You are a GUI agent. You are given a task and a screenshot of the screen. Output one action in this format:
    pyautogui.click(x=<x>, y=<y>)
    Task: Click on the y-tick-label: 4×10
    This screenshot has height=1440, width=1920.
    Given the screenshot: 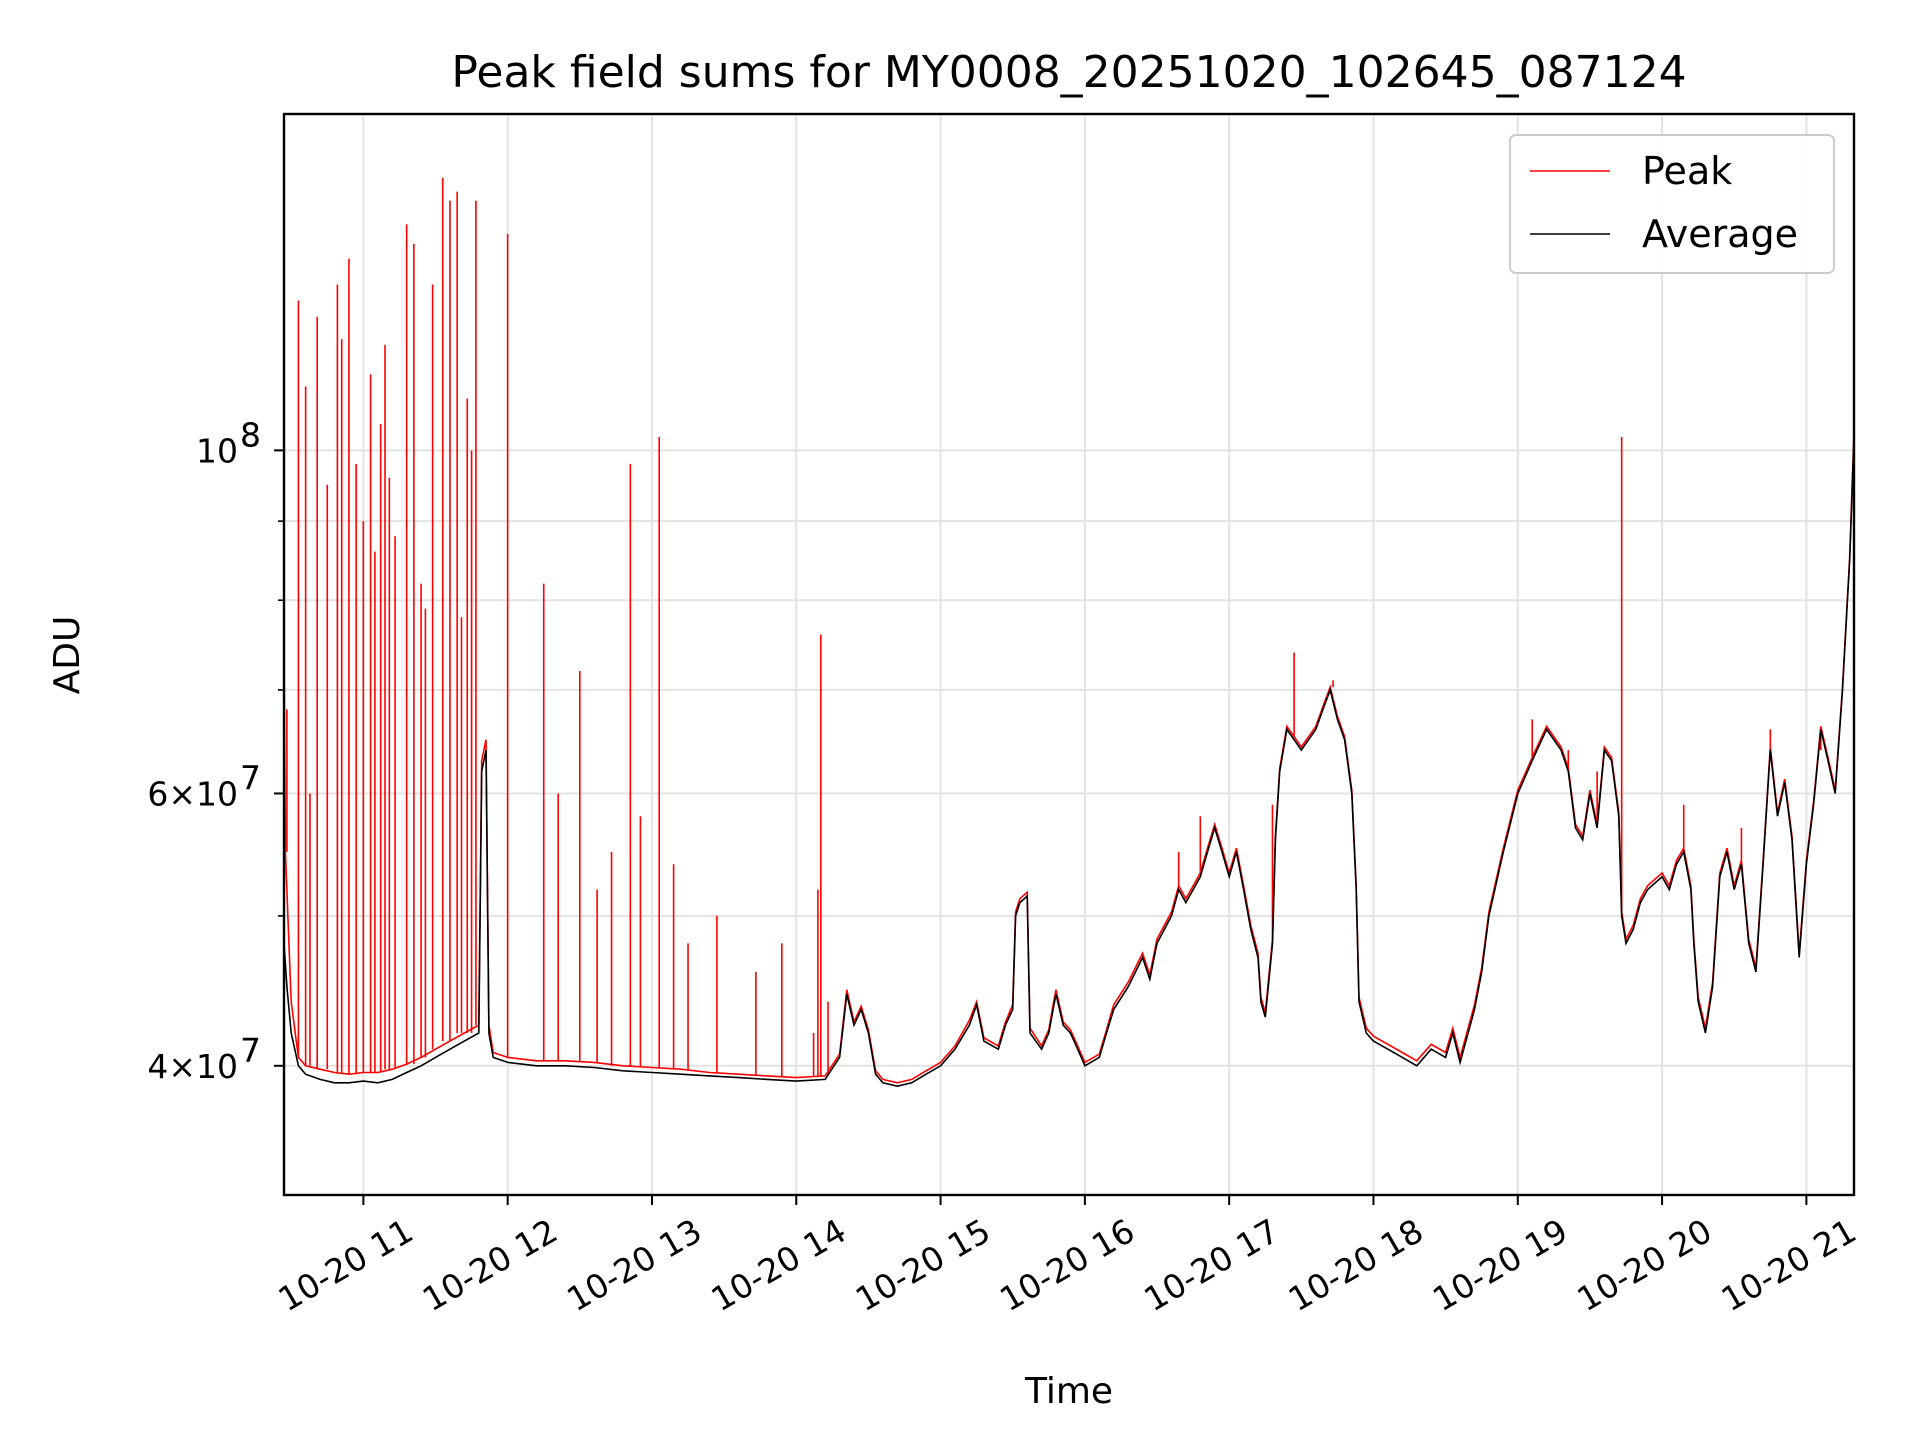 What is the action you would take?
    pyautogui.click(x=192, y=1066)
    